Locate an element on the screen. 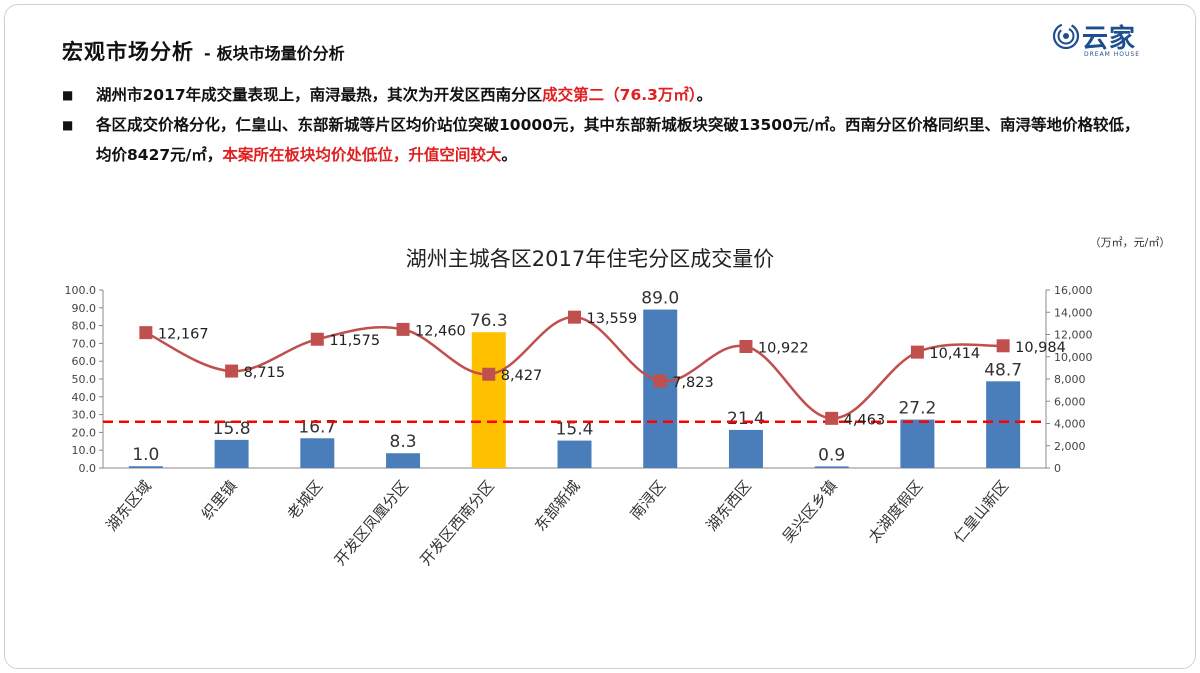 Image resolution: width=1200 pixels, height=673 pixels. left-tick-label: 40.0 is located at coordinates (84, 397).